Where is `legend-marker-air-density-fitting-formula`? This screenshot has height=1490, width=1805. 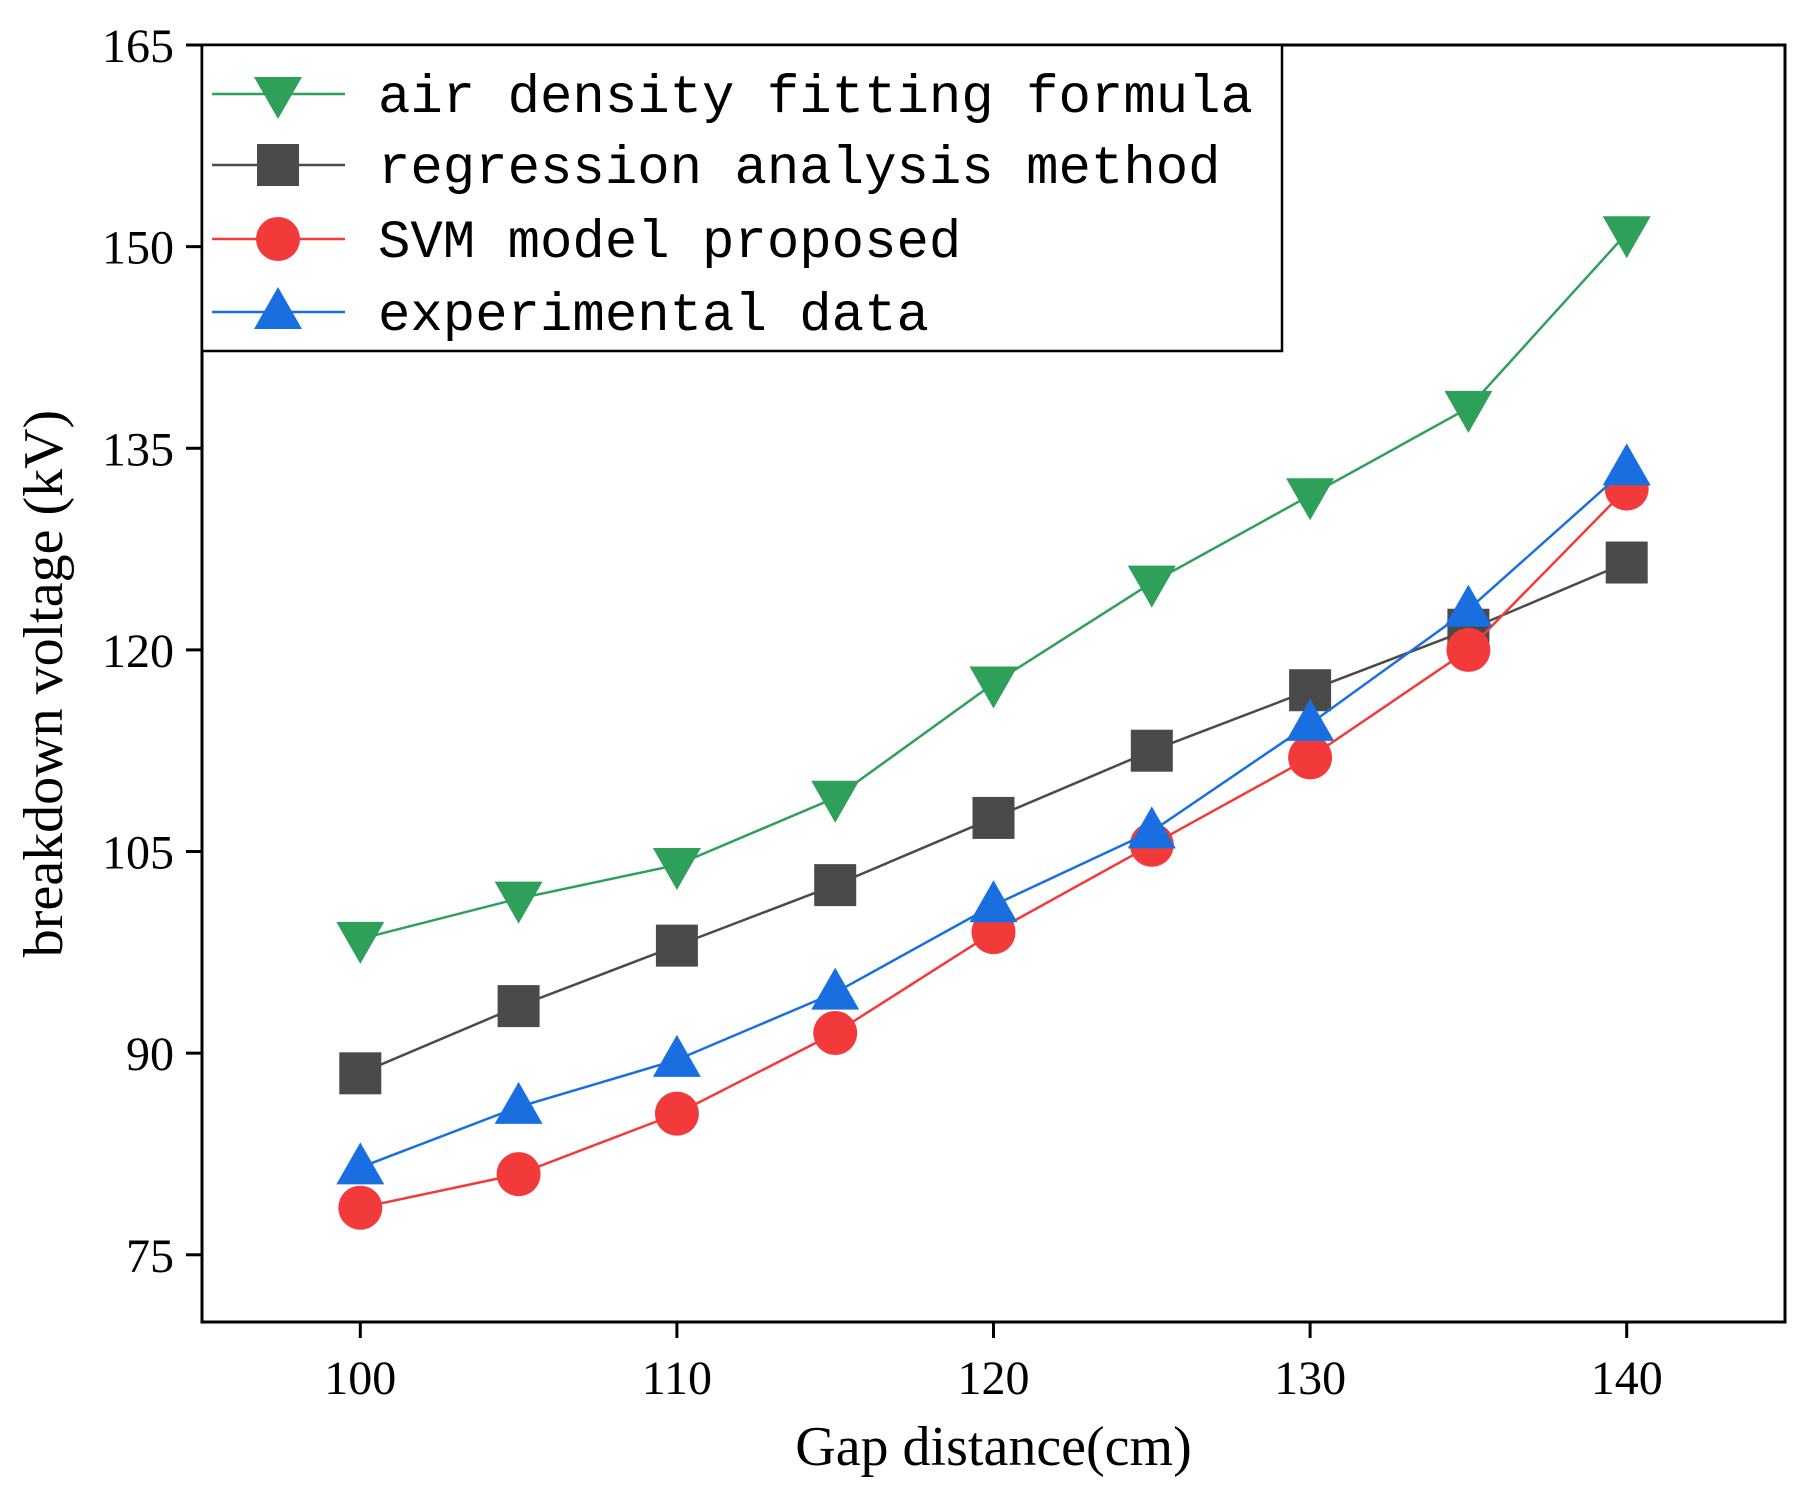 legend-marker-air-density-fitting-formula is located at coordinates (278, 98).